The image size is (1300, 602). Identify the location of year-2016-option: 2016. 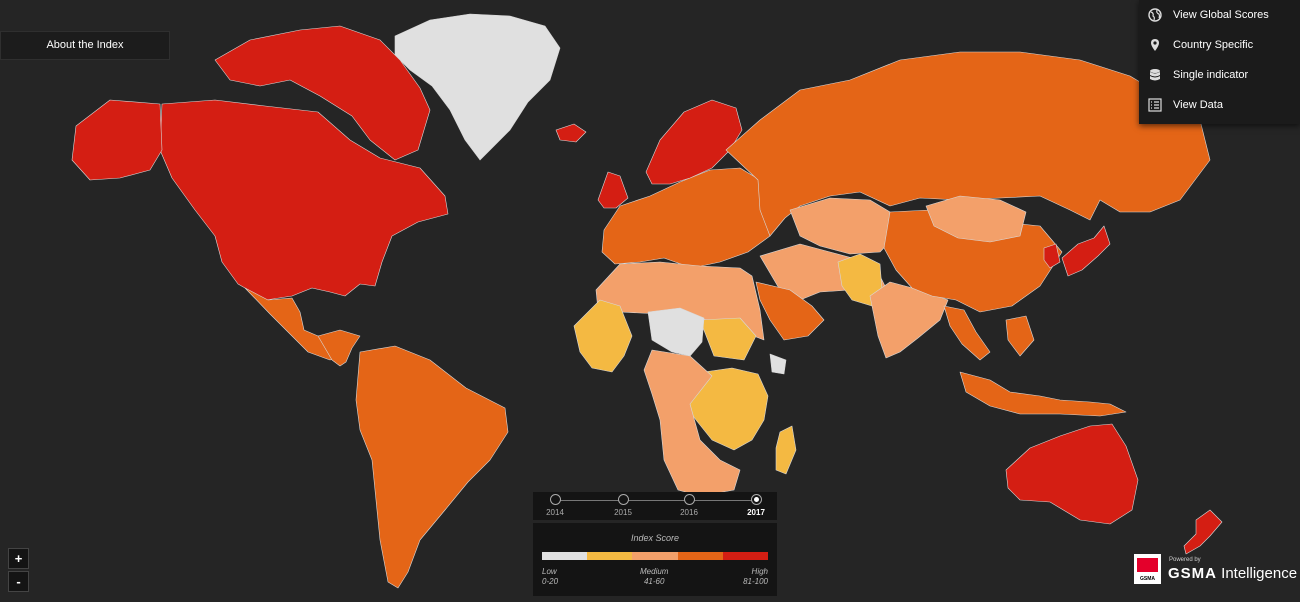
(689, 505).